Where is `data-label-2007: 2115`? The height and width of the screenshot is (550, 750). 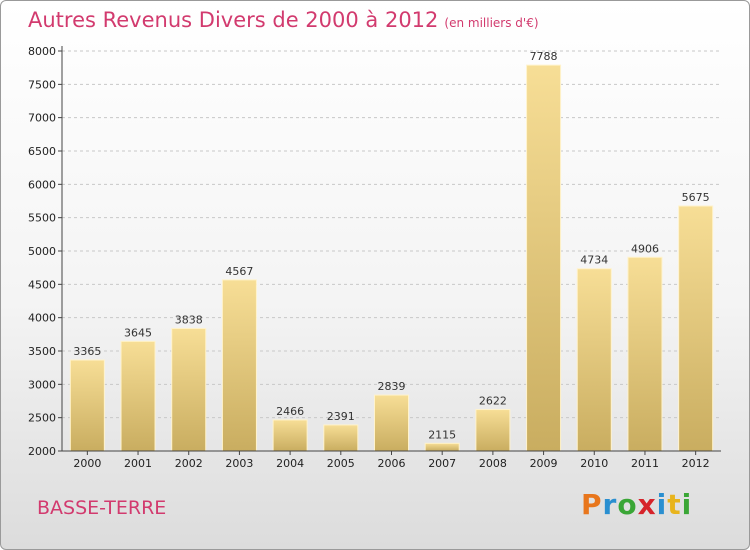 data-label-2007: 2115 is located at coordinates (442, 434).